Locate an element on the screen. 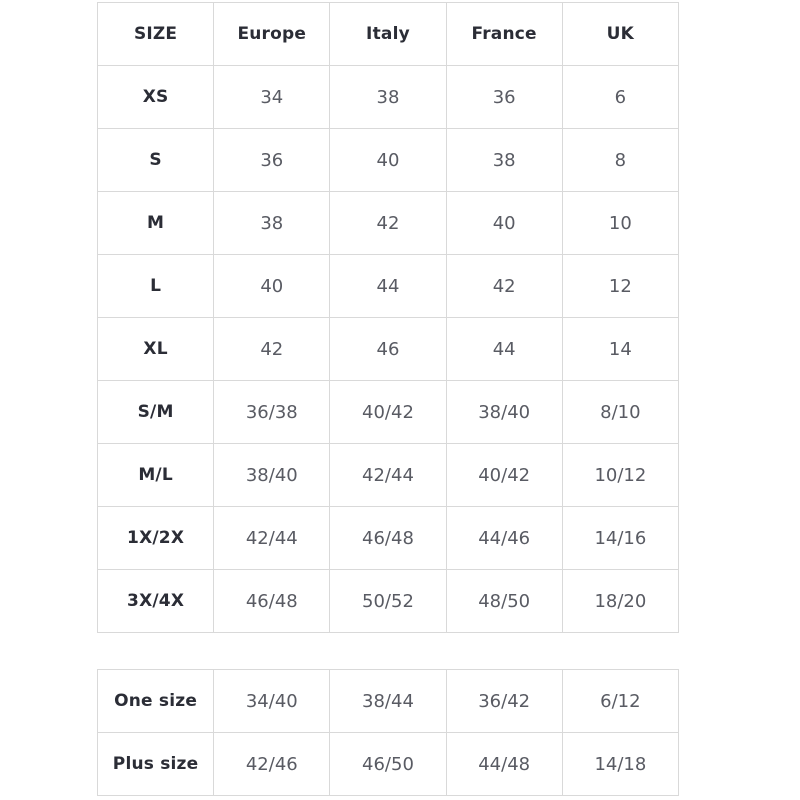  size-cell: Plus size is located at coordinates (155, 764).